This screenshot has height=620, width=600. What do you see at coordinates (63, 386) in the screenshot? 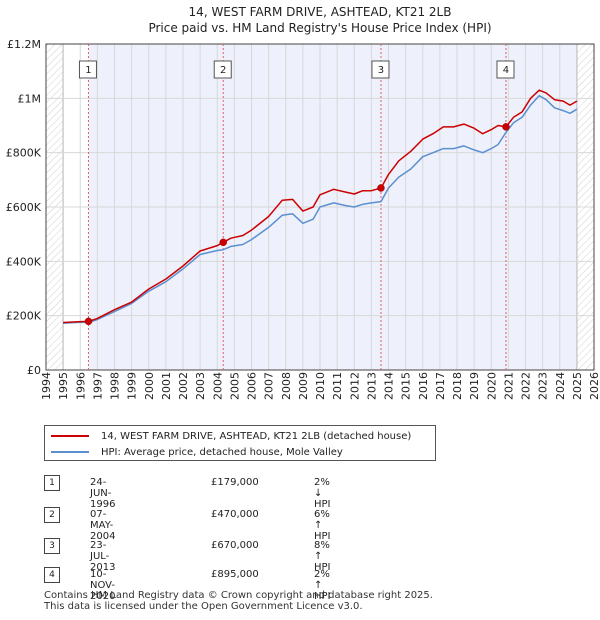
I see `x-tick-label: 1995` at bounding box center [63, 386].